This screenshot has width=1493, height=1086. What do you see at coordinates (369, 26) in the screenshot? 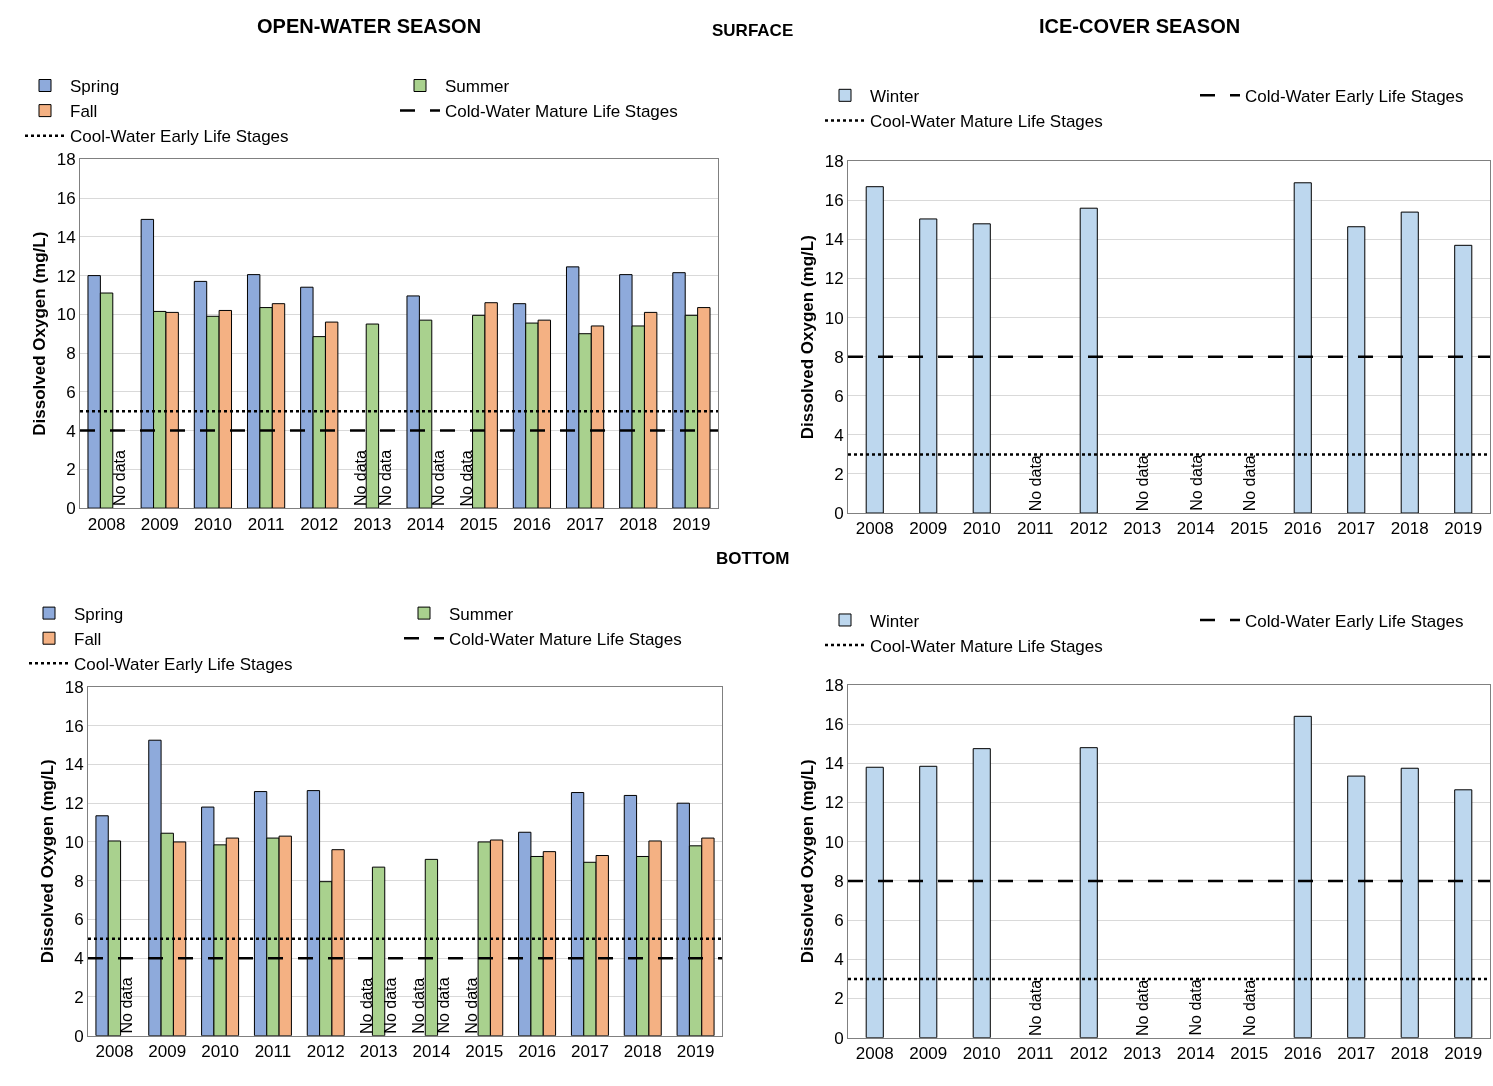
I see `chart-title: OPEN-WATER SEASON` at bounding box center [369, 26].